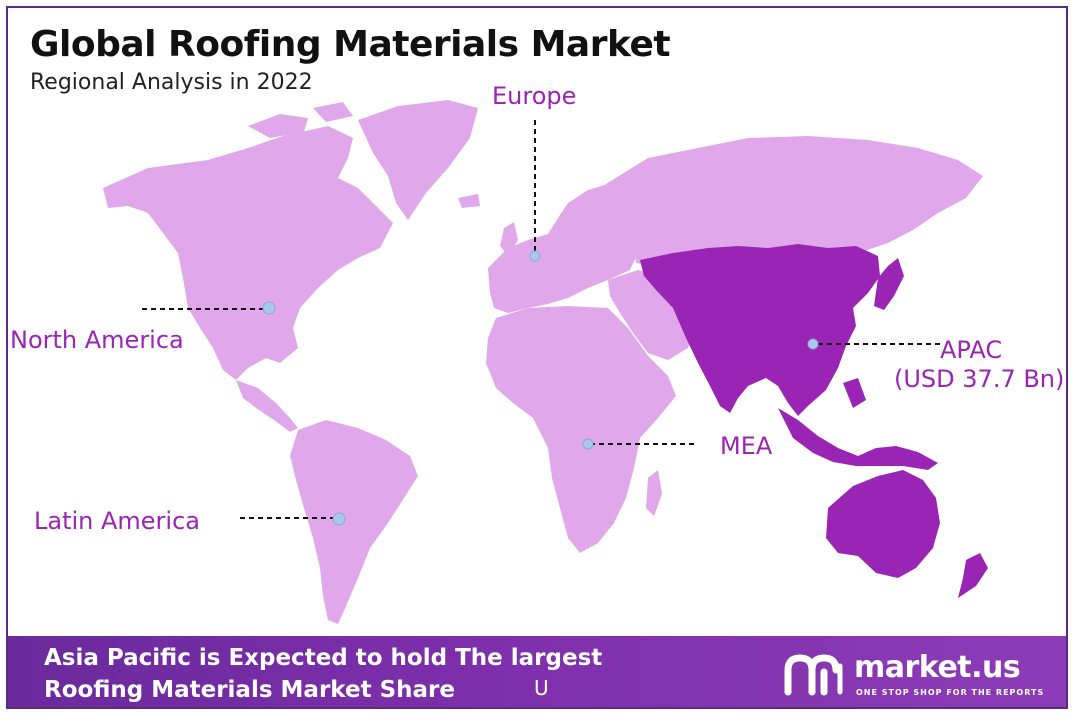 The image size is (1076, 717). What do you see at coordinates (97, 340) in the screenshot?
I see `north-america-label: North America` at bounding box center [97, 340].